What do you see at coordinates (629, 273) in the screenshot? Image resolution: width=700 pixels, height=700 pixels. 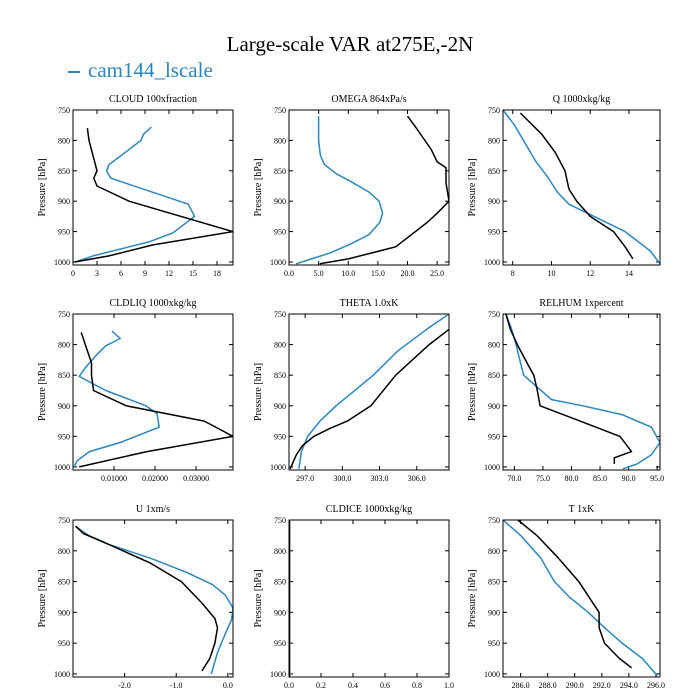 I see `x-tick-label: 14` at bounding box center [629, 273].